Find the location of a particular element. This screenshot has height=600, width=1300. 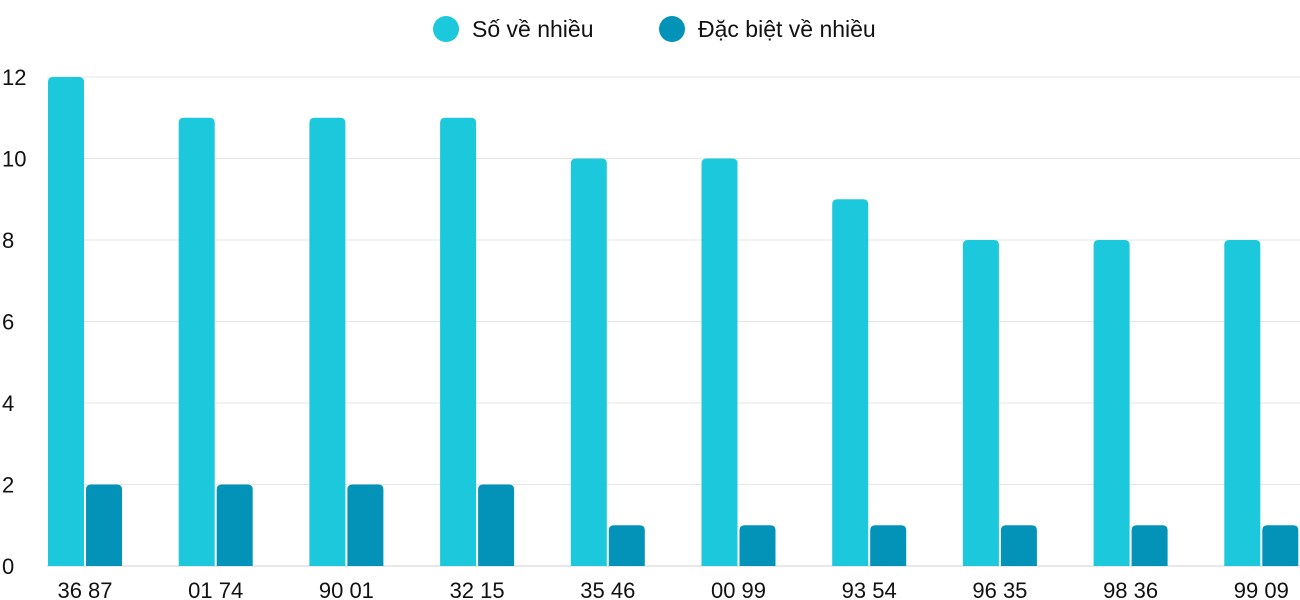

y-tick-label: 2 is located at coordinates (8, 485).